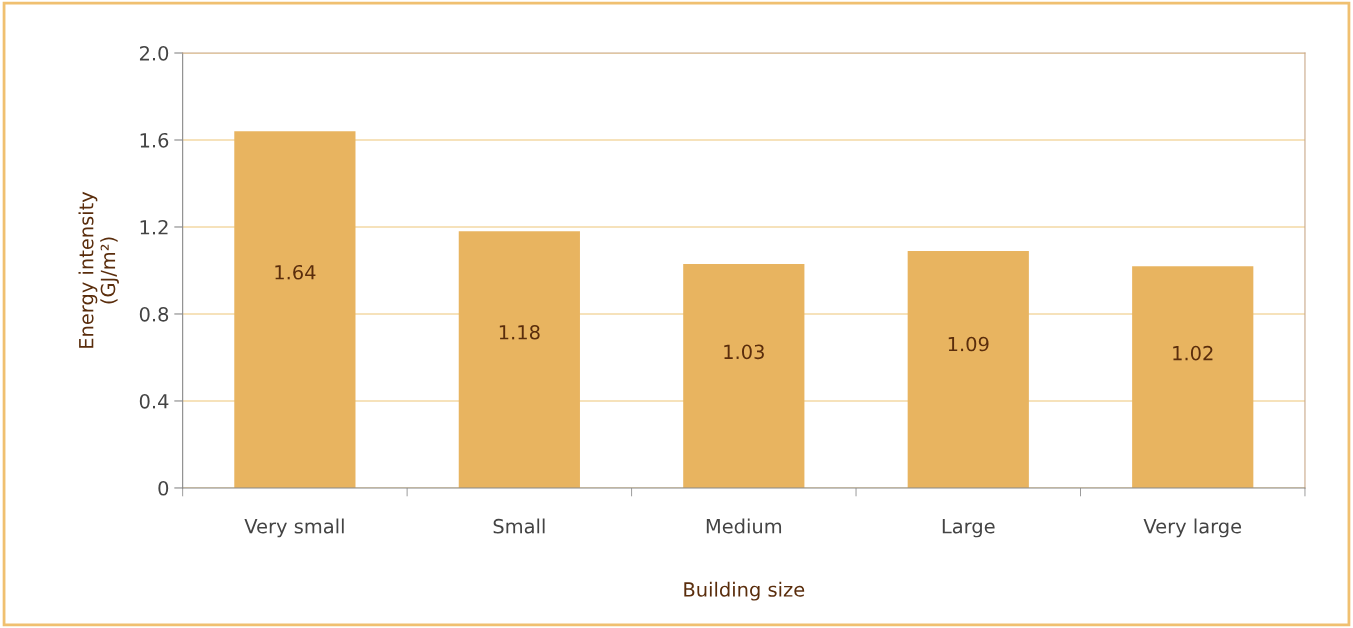 The height and width of the screenshot is (628, 1353). What do you see at coordinates (1192, 528) in the screenshot?
I see `x-tick-label: Very large` at bounding box center [1192, 528].